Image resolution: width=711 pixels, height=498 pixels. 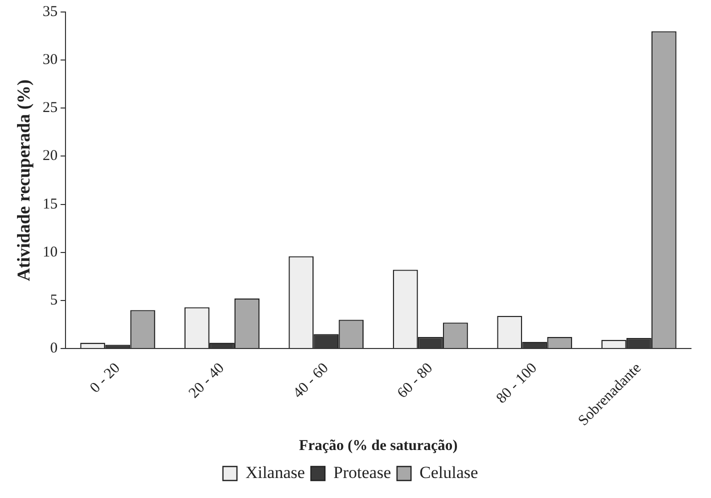 I want to click on x-tick-label: 40 - 60, so click(x=311, y=381).